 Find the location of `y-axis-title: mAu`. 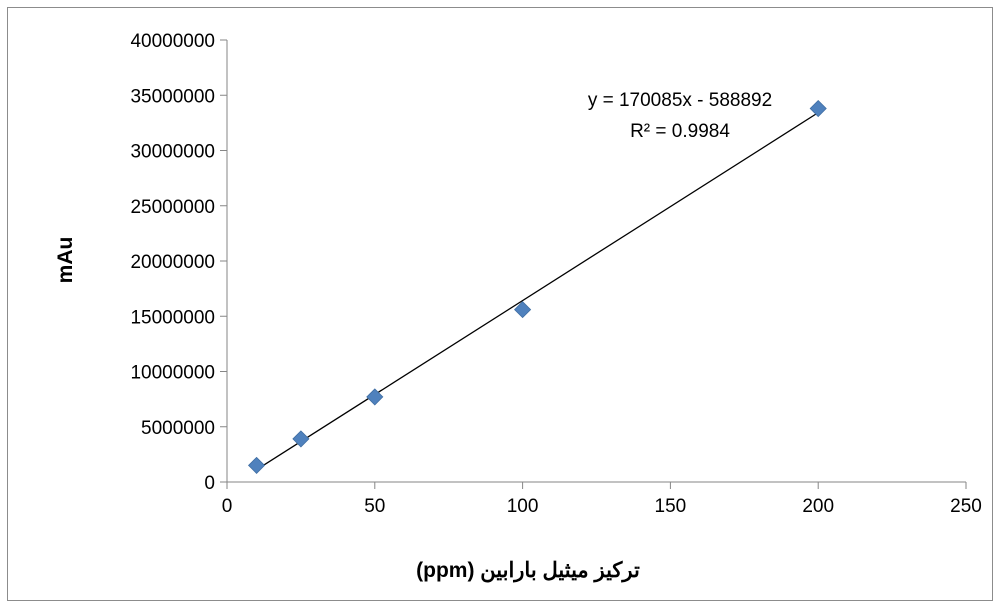

y-axis-title: mAu is located at coordinates (65, 260).